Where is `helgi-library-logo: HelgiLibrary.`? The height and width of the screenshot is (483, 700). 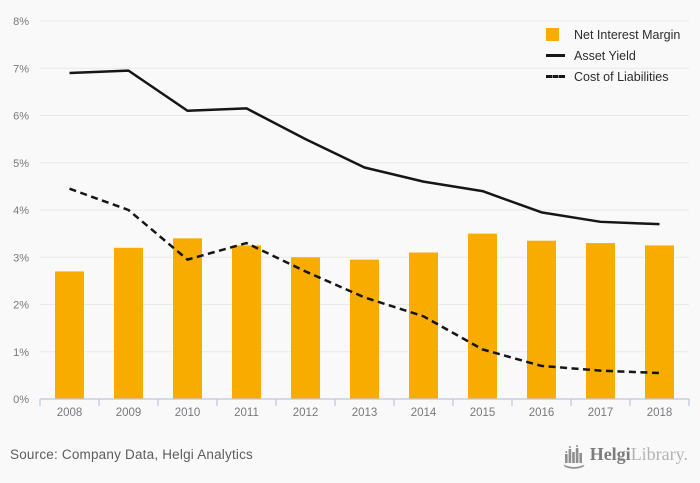
helgi-library-logo: HelgiLibrary. is located at coordinates (625, 455).